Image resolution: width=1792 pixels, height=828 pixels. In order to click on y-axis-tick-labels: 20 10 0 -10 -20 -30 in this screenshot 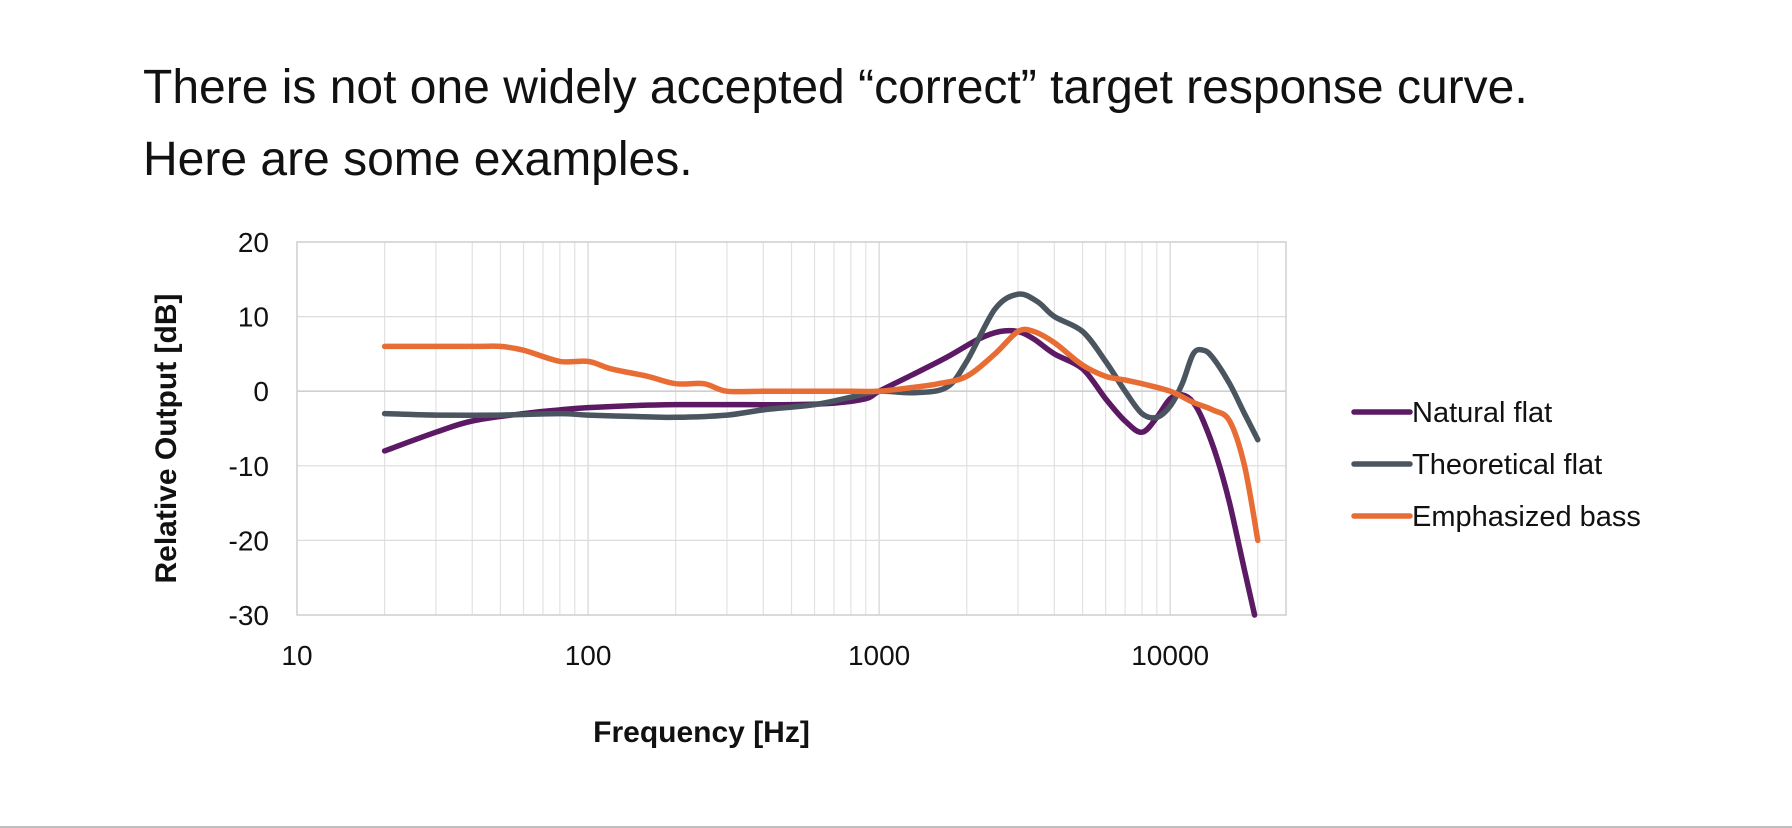, I will do `click(249, 429)`.